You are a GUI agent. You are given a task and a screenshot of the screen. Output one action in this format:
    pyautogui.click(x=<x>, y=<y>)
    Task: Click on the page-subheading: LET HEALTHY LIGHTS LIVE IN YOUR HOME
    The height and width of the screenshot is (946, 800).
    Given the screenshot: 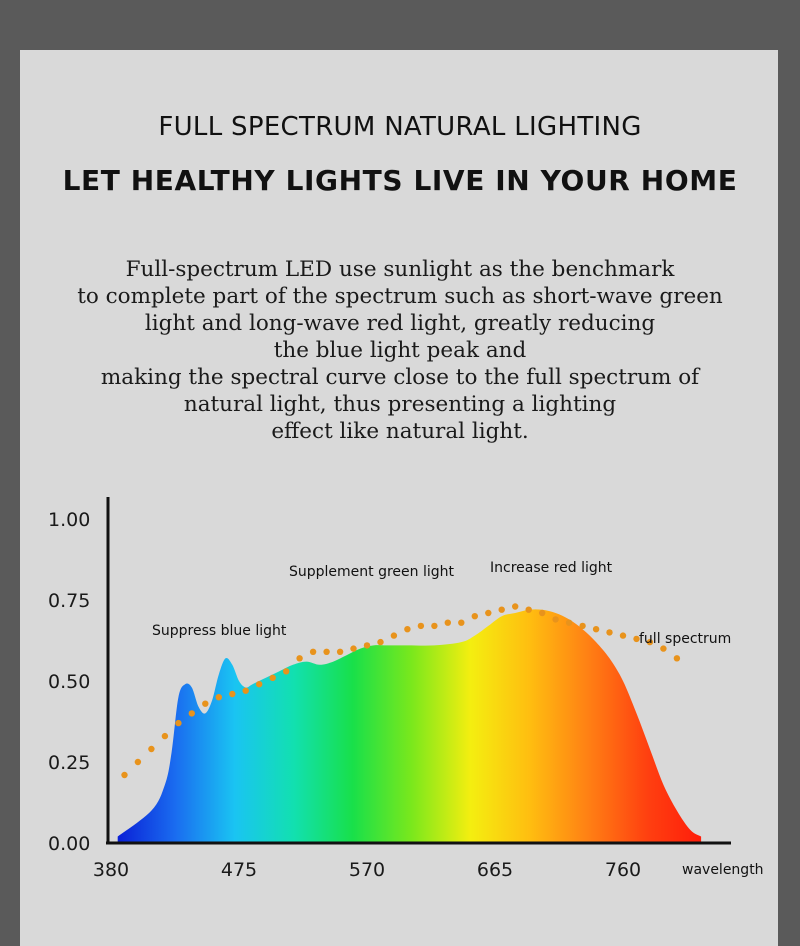 What is the action you would take?
    pyautogui.click(x=400, y=180)
    